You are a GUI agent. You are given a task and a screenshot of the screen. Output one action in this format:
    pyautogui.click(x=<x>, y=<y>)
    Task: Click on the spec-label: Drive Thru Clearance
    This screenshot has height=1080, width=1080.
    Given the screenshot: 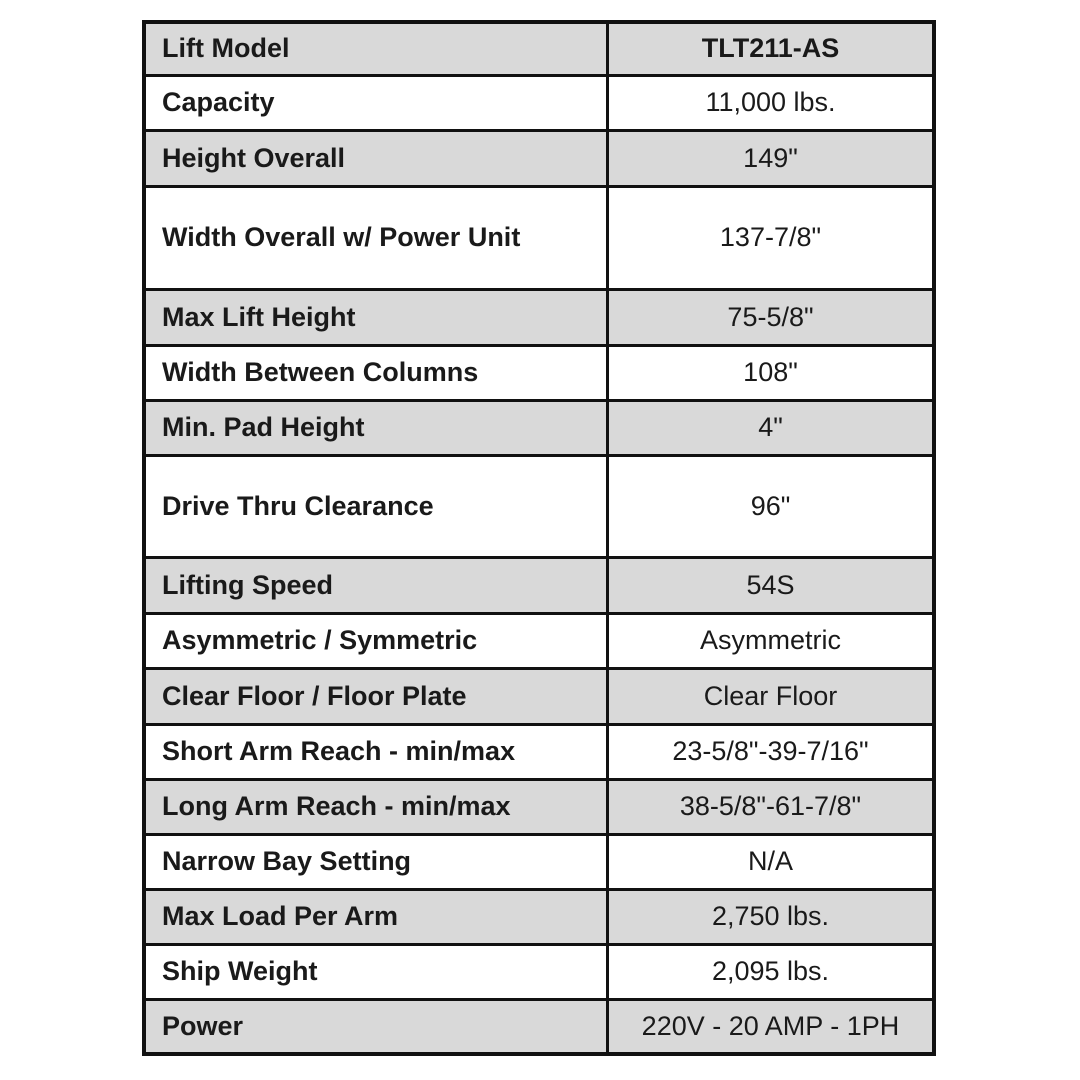 What is the action you would take?
    pyautogui.click(x=375, y=506)
    